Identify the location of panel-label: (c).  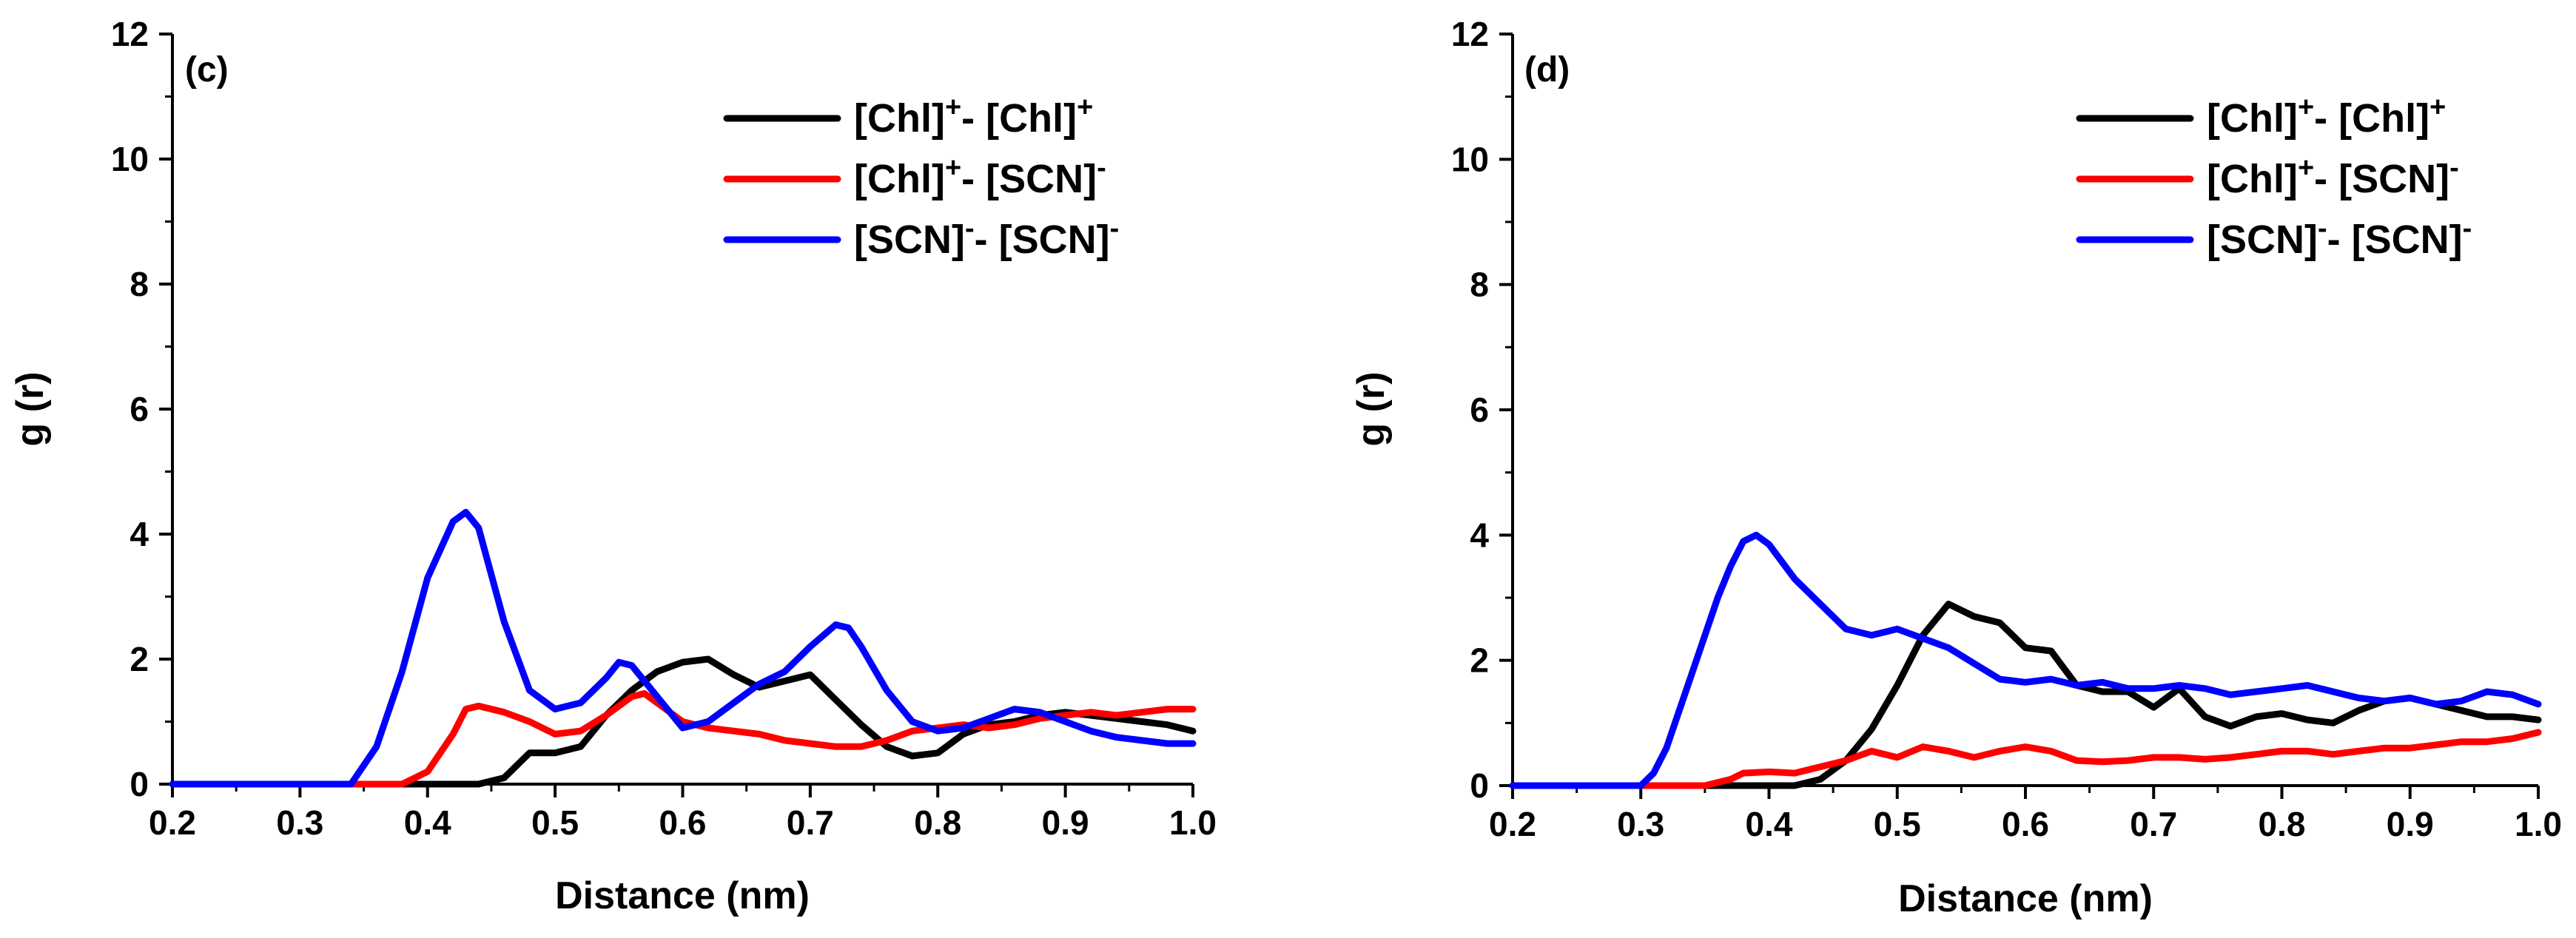
(207, 70).